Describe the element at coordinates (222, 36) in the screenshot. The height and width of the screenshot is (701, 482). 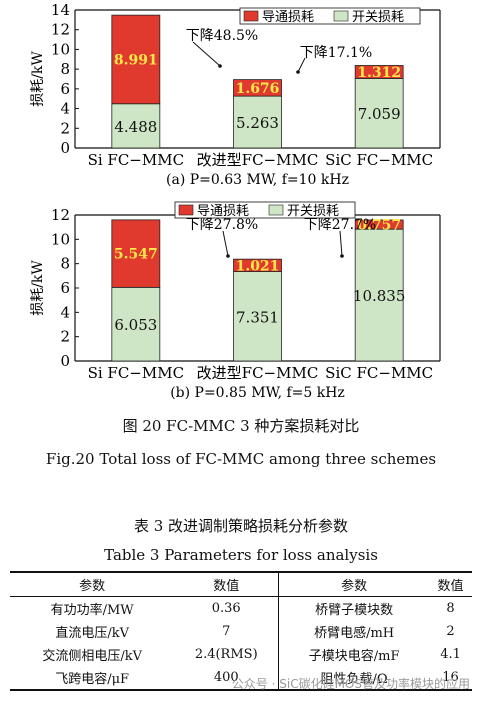
I see `annotation-label: 下降48.5%` at that location.